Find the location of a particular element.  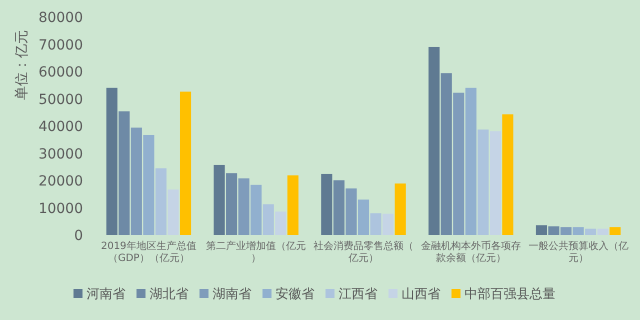

y-tick-label: 60000 is located at coordinates (60, 72).